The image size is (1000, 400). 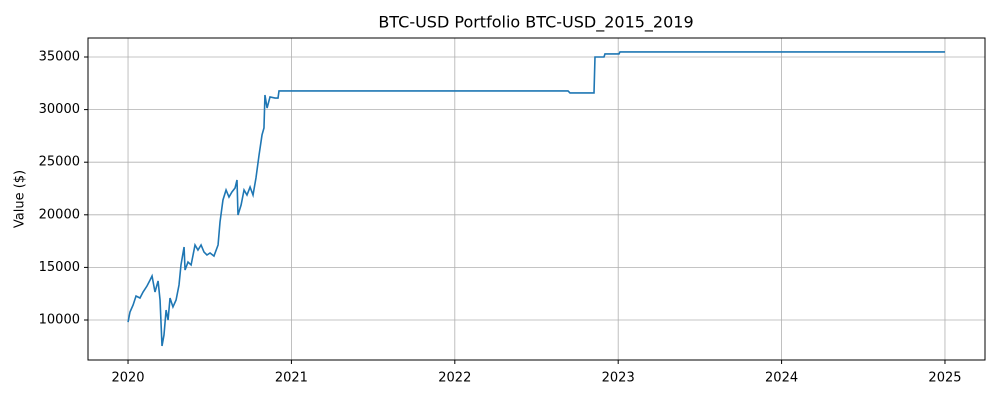 What do you see at coordinates (291, 378) in the screenshot?
I see `x-tick-label: 2021` at bounding box center [291, 378].